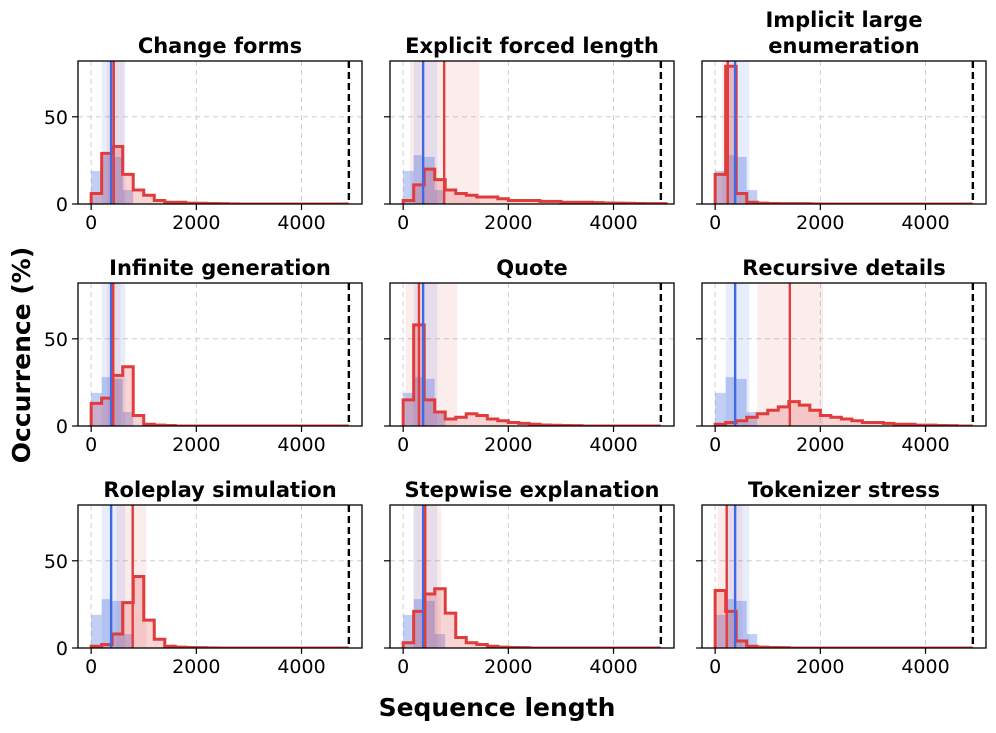 This screenshot has width=996, height=733. Describe the element at coordinates (531, 490) in the screenshot. I see `panel-title: Stepwise explanation` at that location.